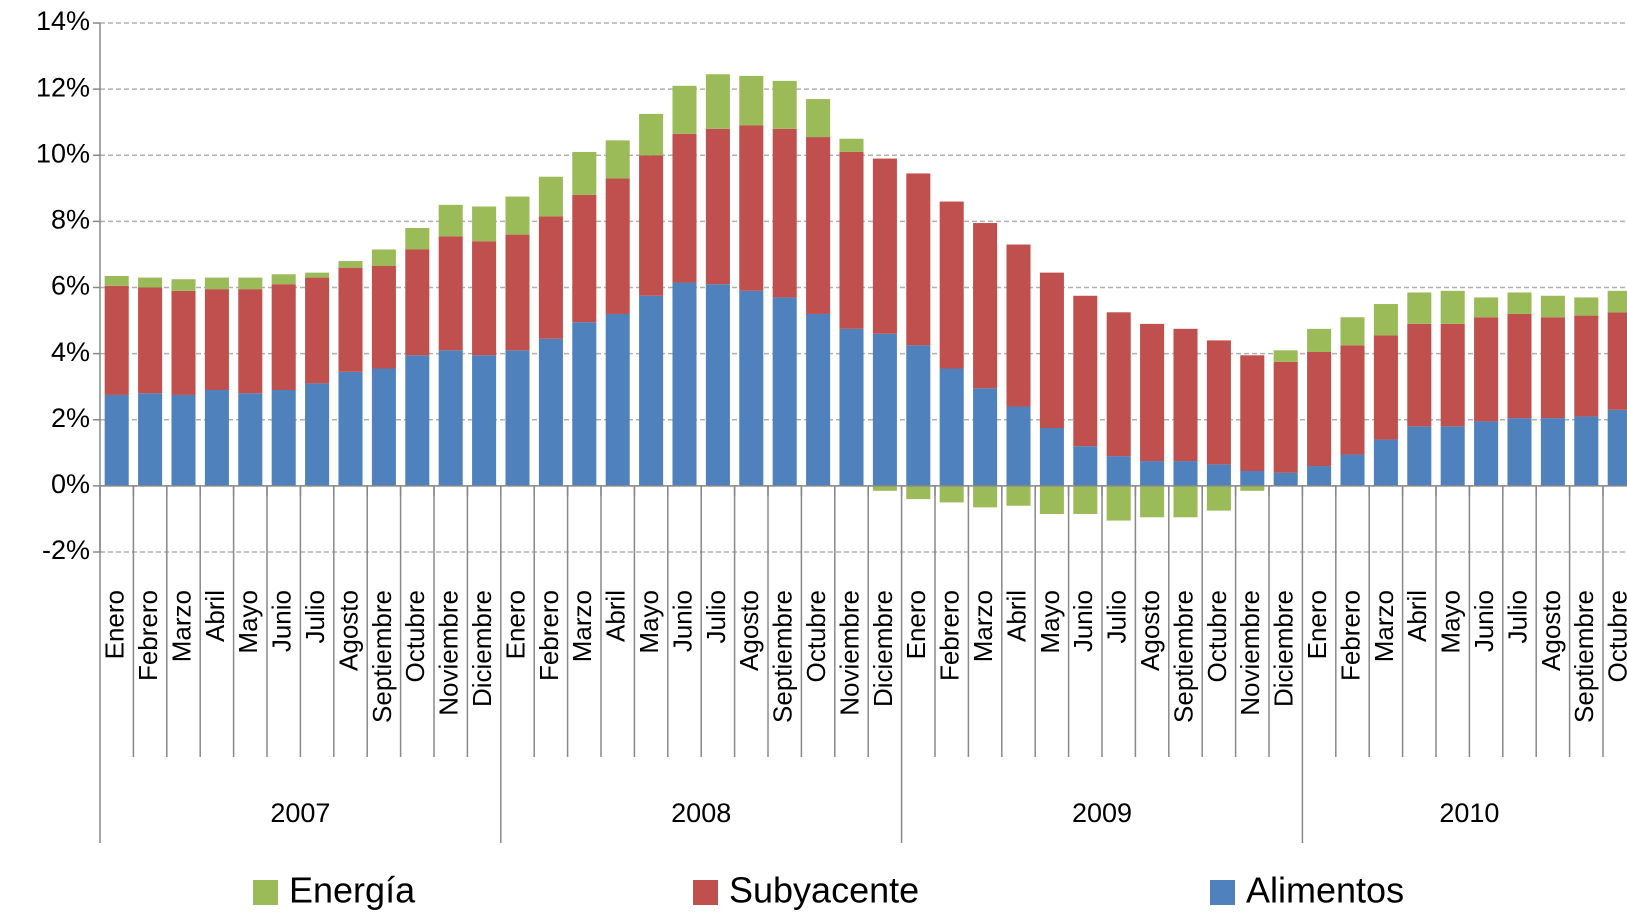 This screenshot has width=1627, height=913. I want to click on x-tick-label: Septiembre, so click(783, 656).